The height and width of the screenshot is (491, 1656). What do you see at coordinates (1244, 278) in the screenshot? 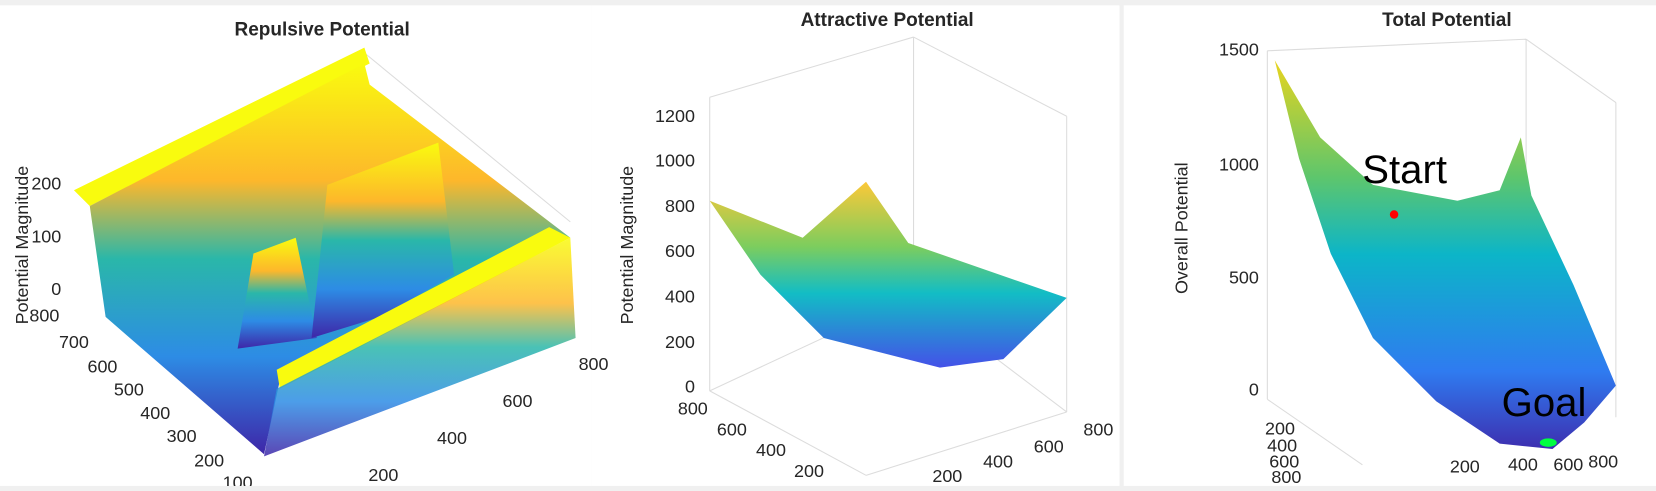
I see `z-tick-label: 500` at bounding box center [1244, 278].